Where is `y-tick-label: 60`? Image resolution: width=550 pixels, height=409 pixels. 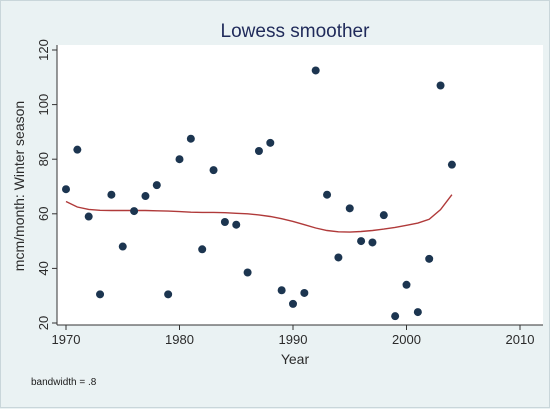 y-tick-label: 60 is located at coordinates (43, 214).